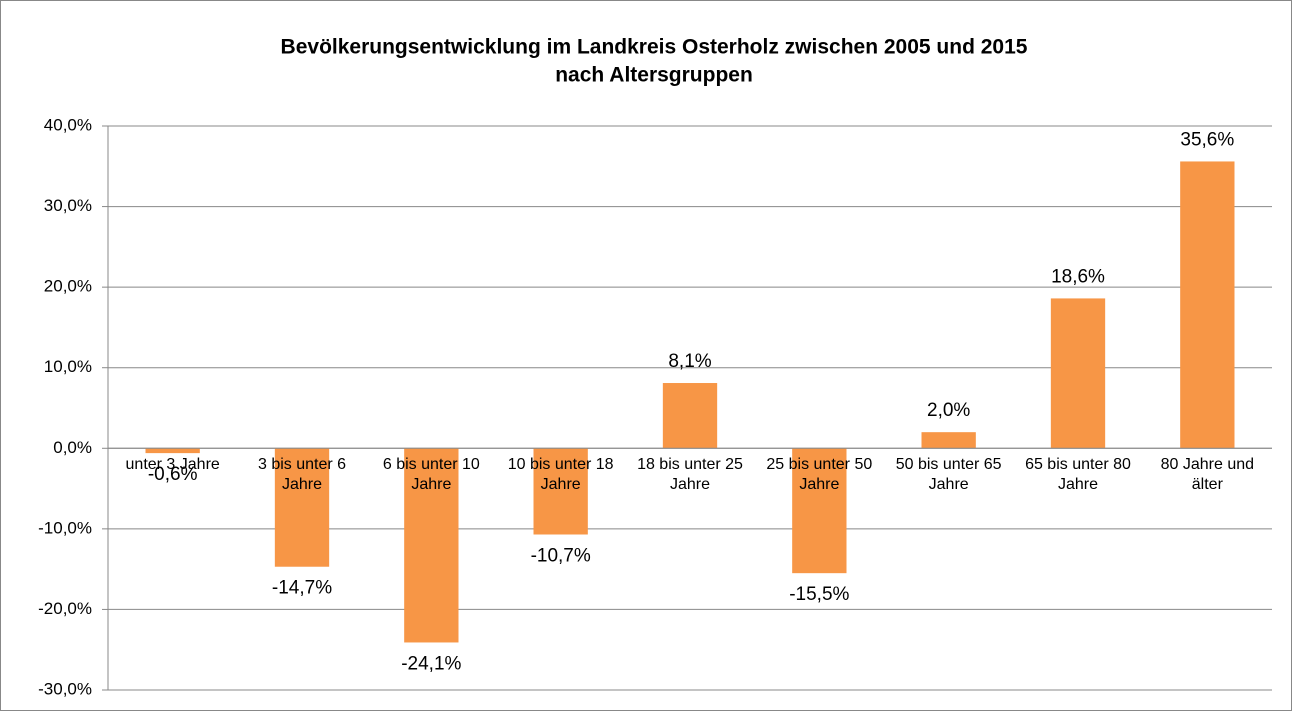 This screenshot has width=1292, height=711. What do you see at coordinates (819, 594) in the screenshot?
I see `value-label: -15,5%` at bounding box center [819, 594].